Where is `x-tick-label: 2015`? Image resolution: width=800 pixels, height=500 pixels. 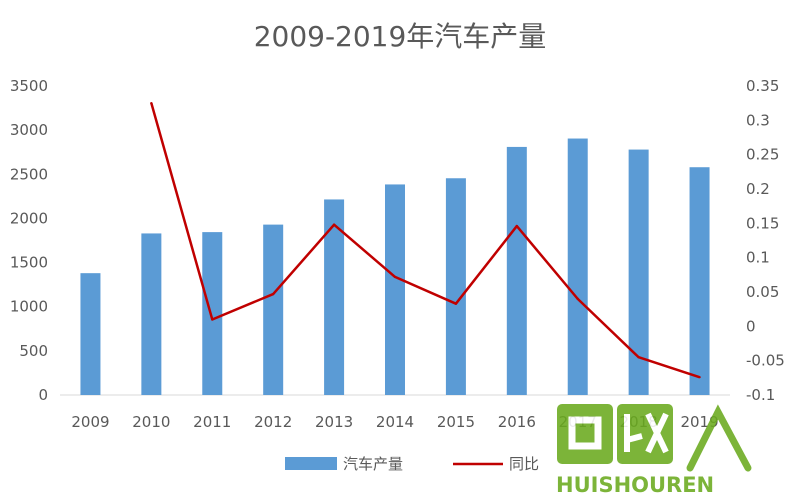
x-tick-label: 2015 is located at coordinates (456, 422).